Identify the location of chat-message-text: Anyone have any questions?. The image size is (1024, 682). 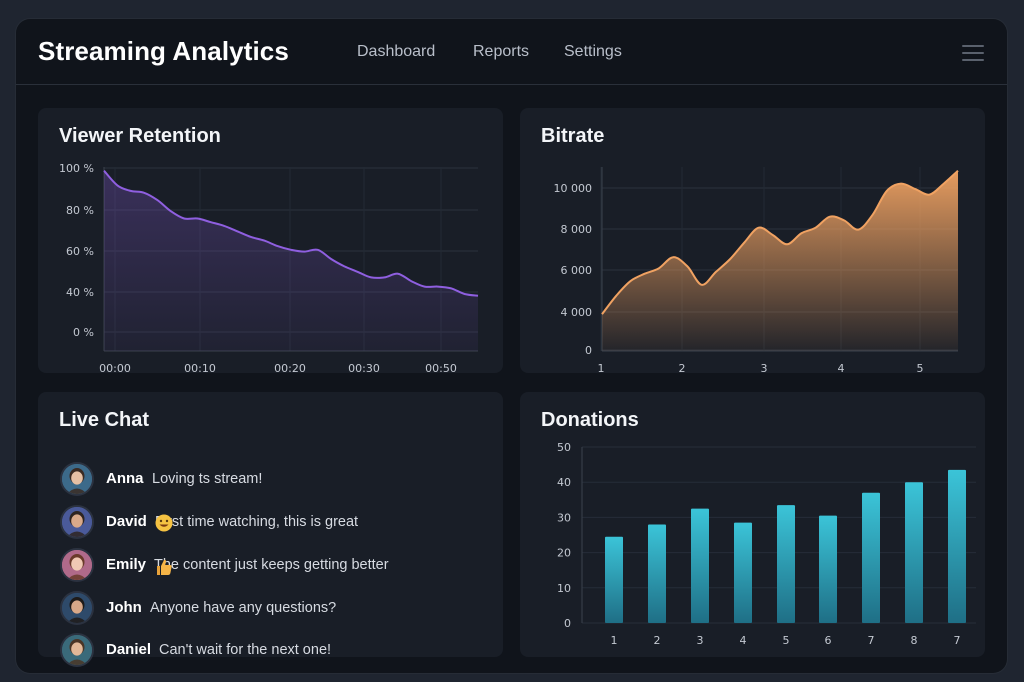
(243, 608).